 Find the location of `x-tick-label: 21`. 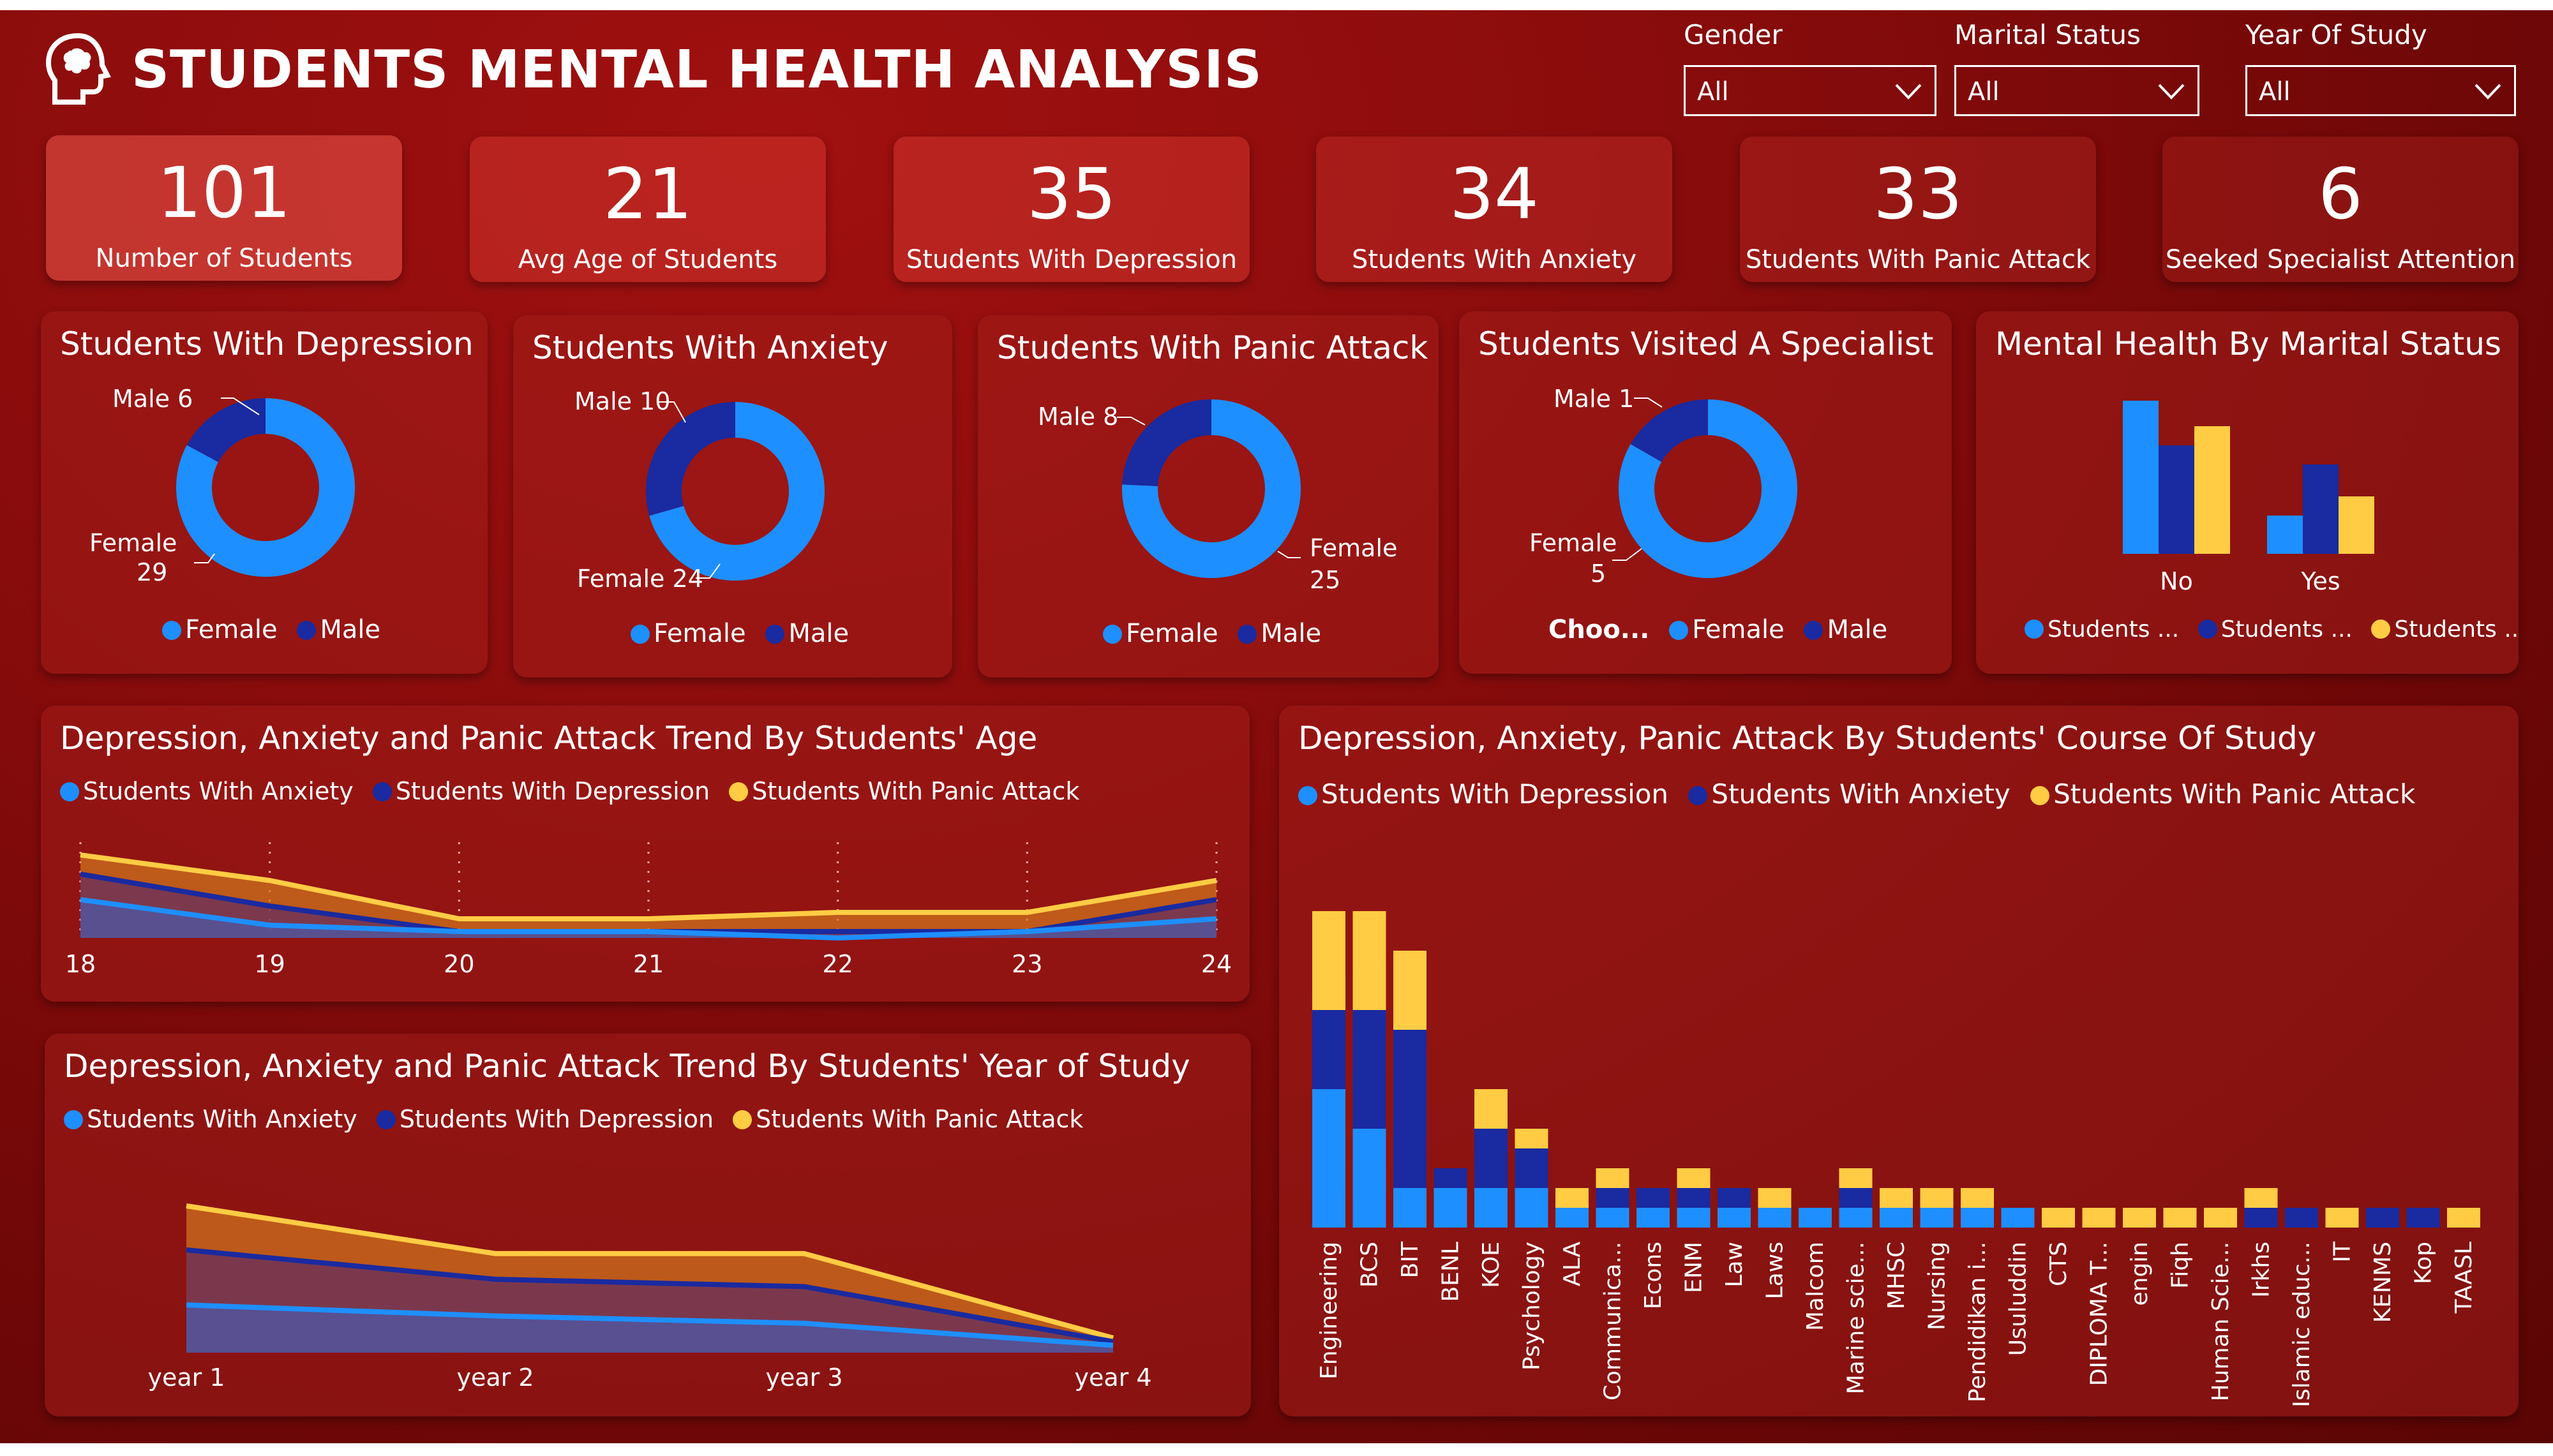

x-tick-label: 21 is located at coordinates (648, 964).